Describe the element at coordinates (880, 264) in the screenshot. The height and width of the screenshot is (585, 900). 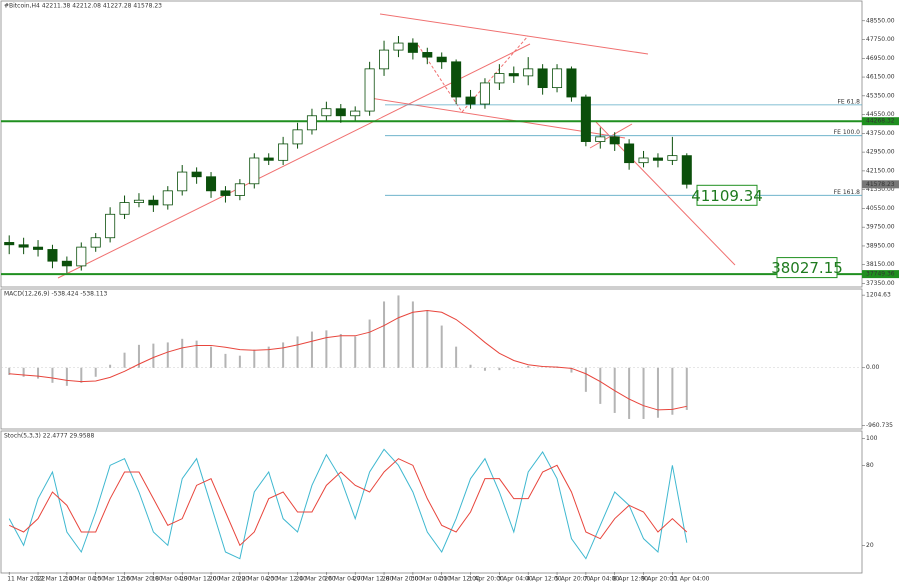
I see `y-tick-label: 38150.00` at that location.